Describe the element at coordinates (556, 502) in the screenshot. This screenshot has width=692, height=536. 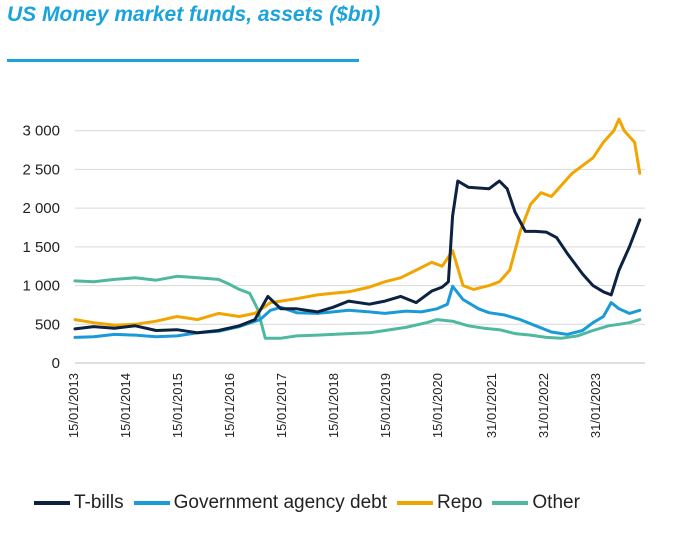
I see `legend-label: Other` at that location.